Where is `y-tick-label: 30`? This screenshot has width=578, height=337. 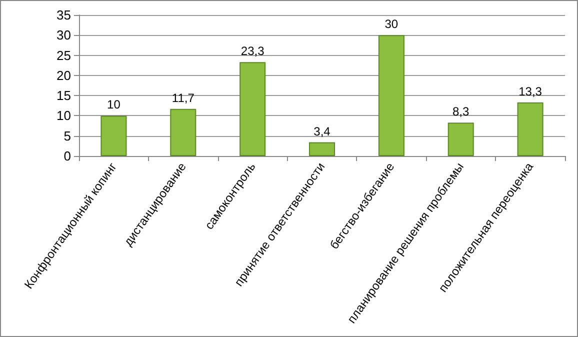
y-tick-label: 30 is located at coordinates (63, 35).